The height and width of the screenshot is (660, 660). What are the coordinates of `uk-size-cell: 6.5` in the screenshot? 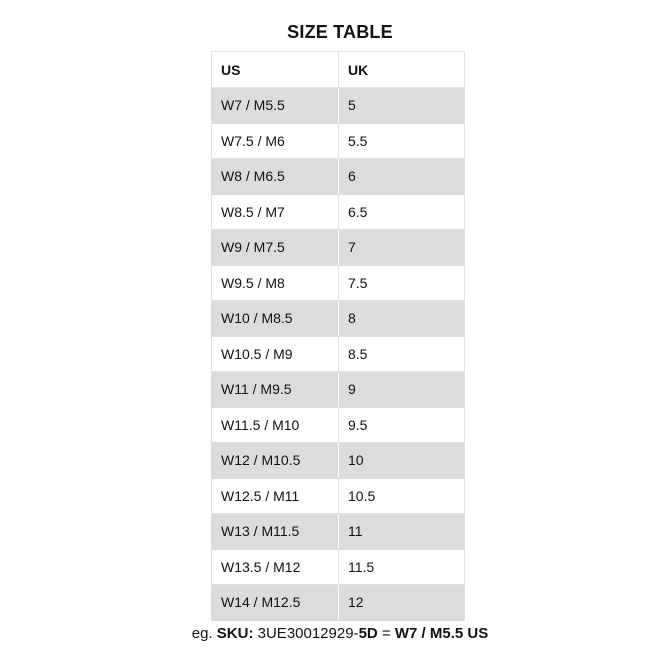 It's located at (401, 211).